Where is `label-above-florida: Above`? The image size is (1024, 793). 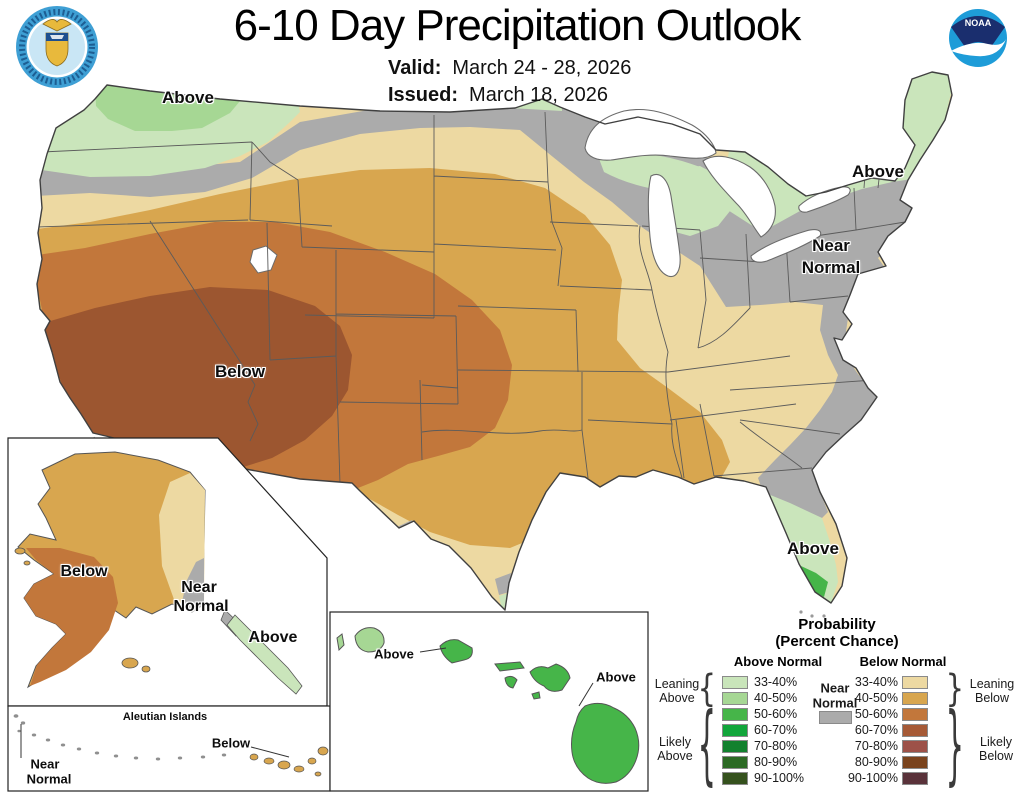 label-above-florida: Above is located at coordinates (813, 548).